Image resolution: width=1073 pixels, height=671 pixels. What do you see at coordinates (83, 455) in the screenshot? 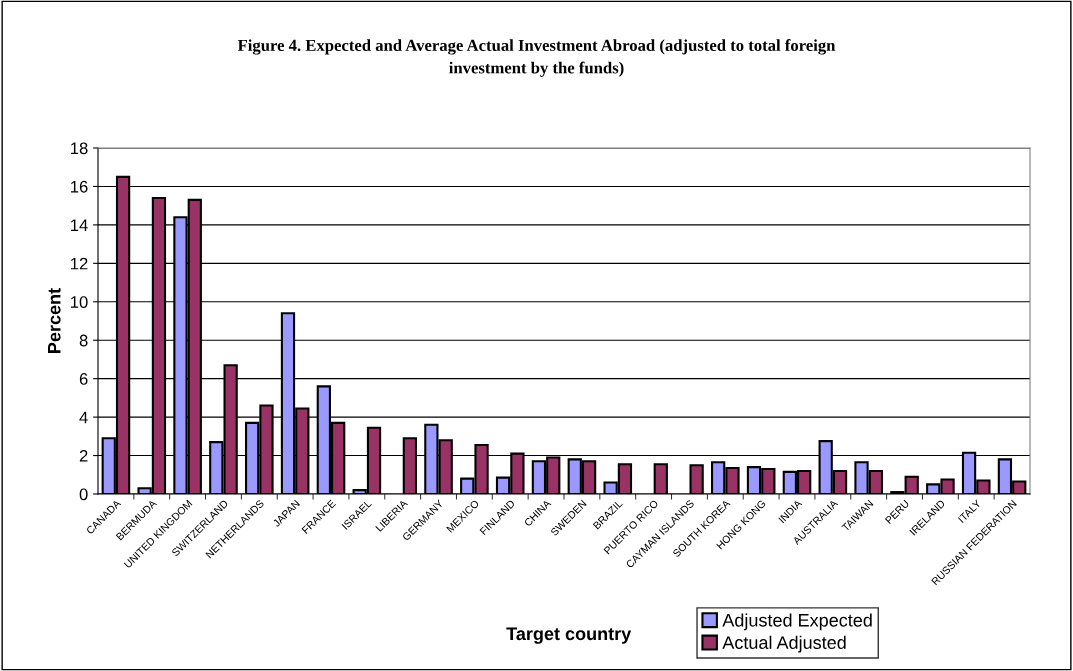
I see `y-tick-label: 2` at bounding box center [83, 455].